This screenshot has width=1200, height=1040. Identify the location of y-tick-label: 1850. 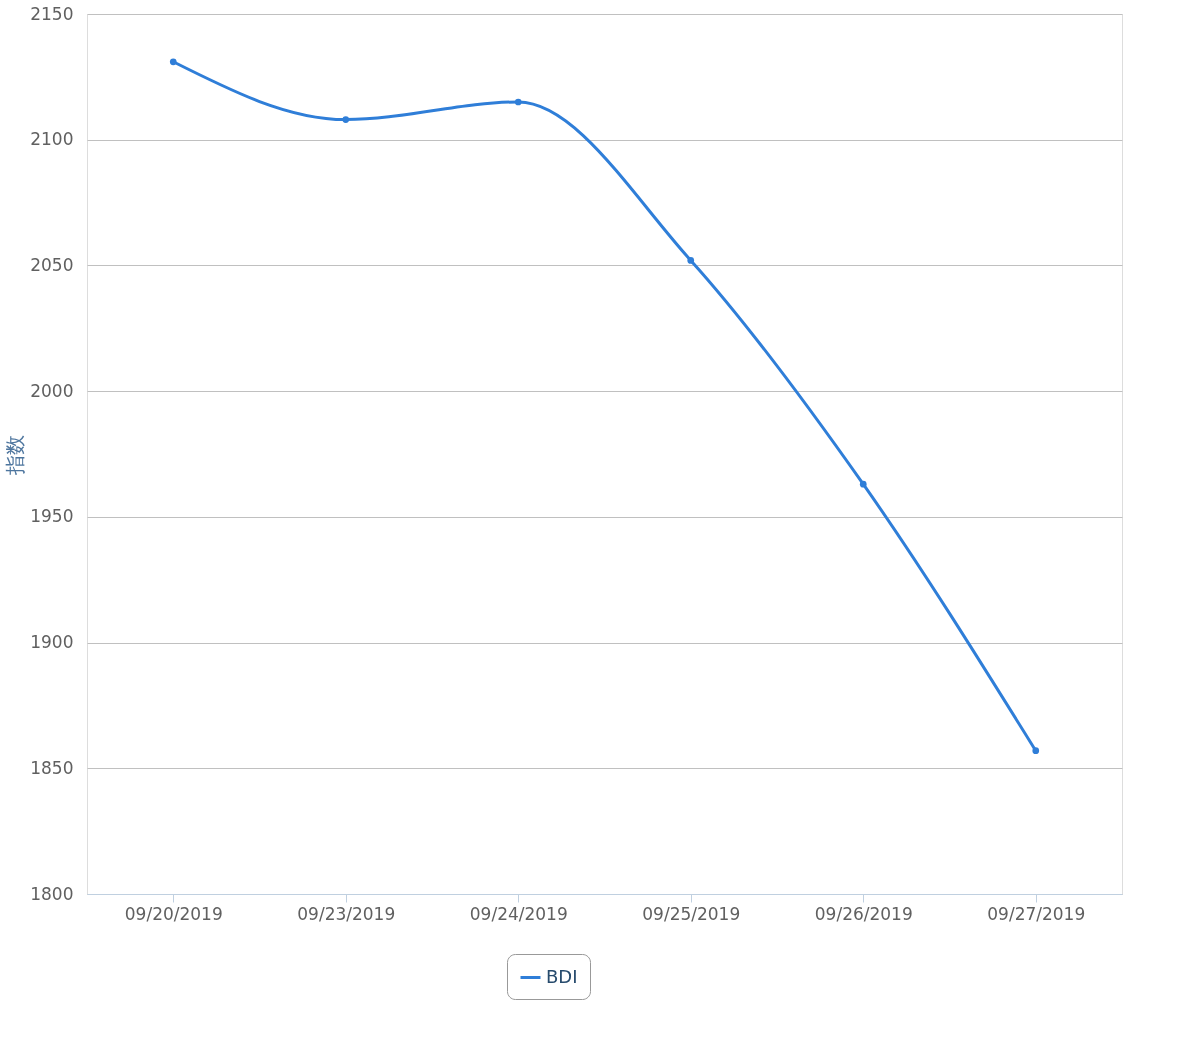
(52, 767).